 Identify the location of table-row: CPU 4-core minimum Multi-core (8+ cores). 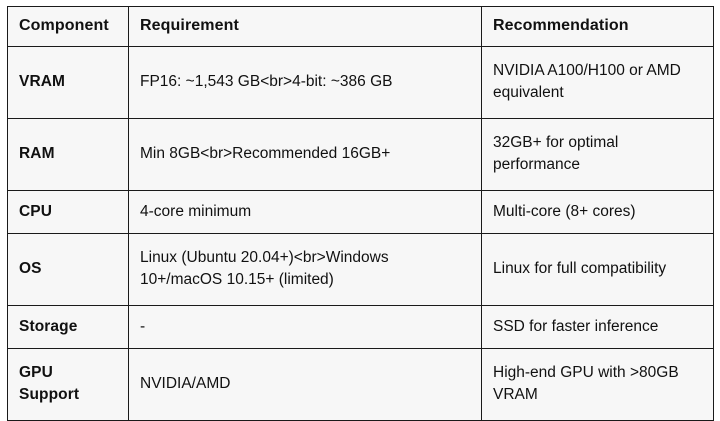
(360, 211).